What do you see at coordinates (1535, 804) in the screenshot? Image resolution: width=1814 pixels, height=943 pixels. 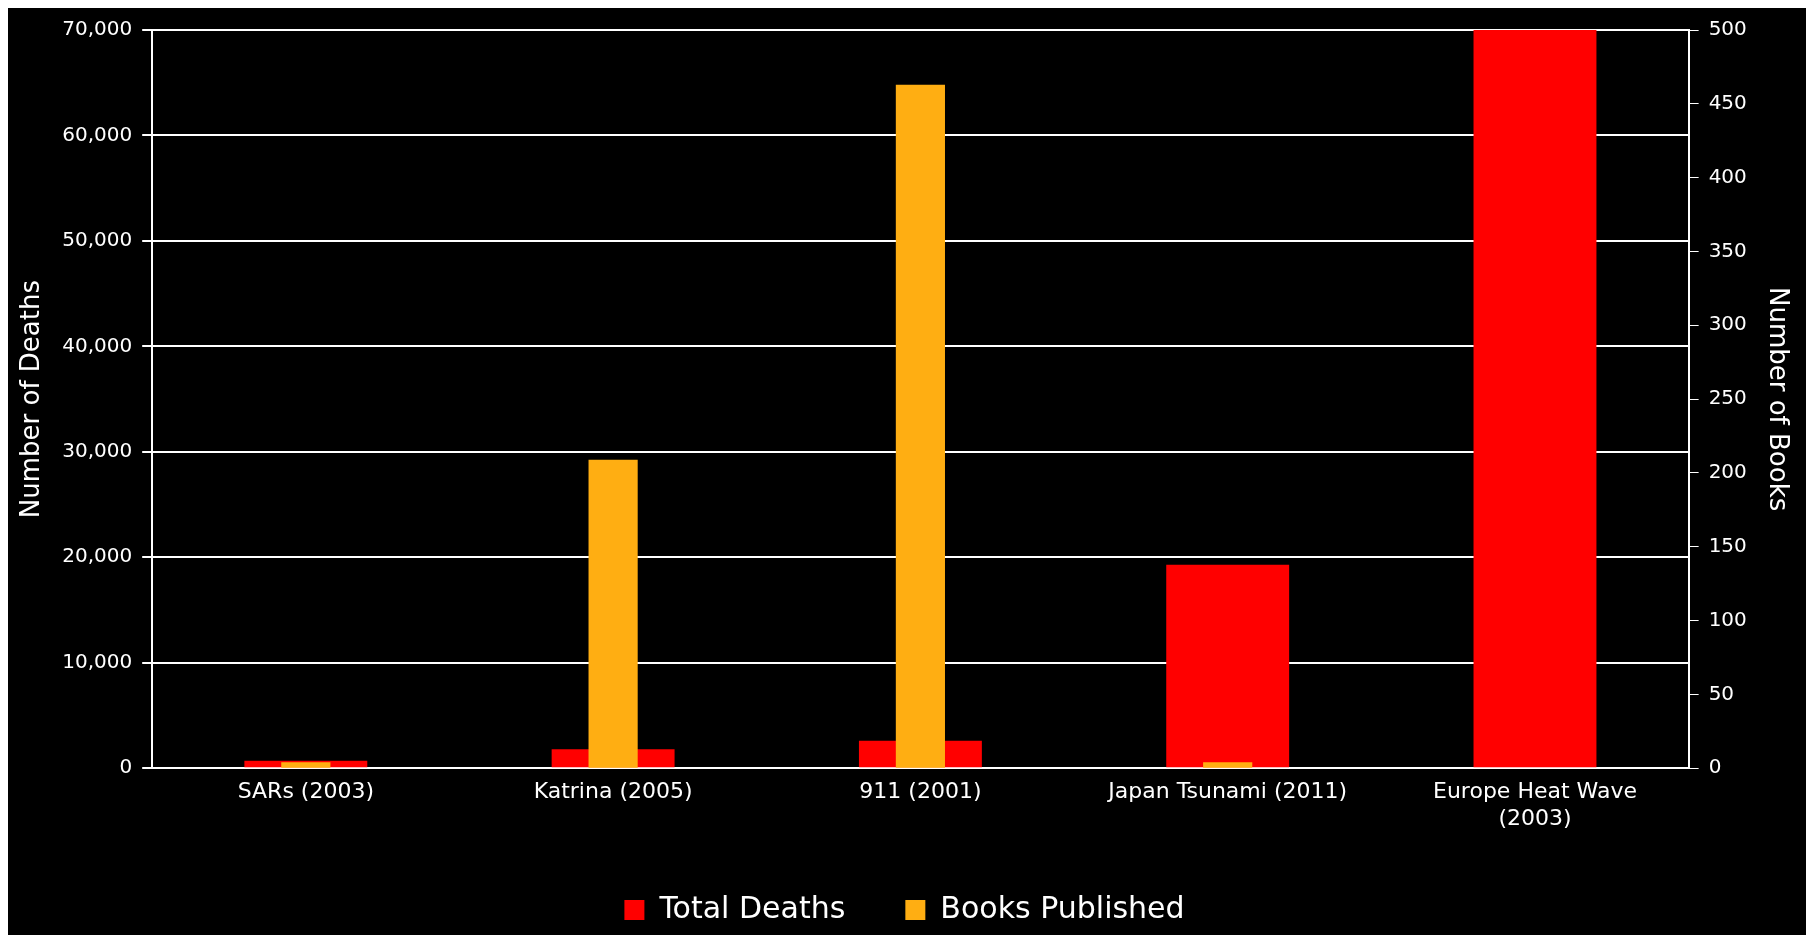 I see `x-tick-label: Europe Heat Wave (2003)` at bounding box center [1535, 804].